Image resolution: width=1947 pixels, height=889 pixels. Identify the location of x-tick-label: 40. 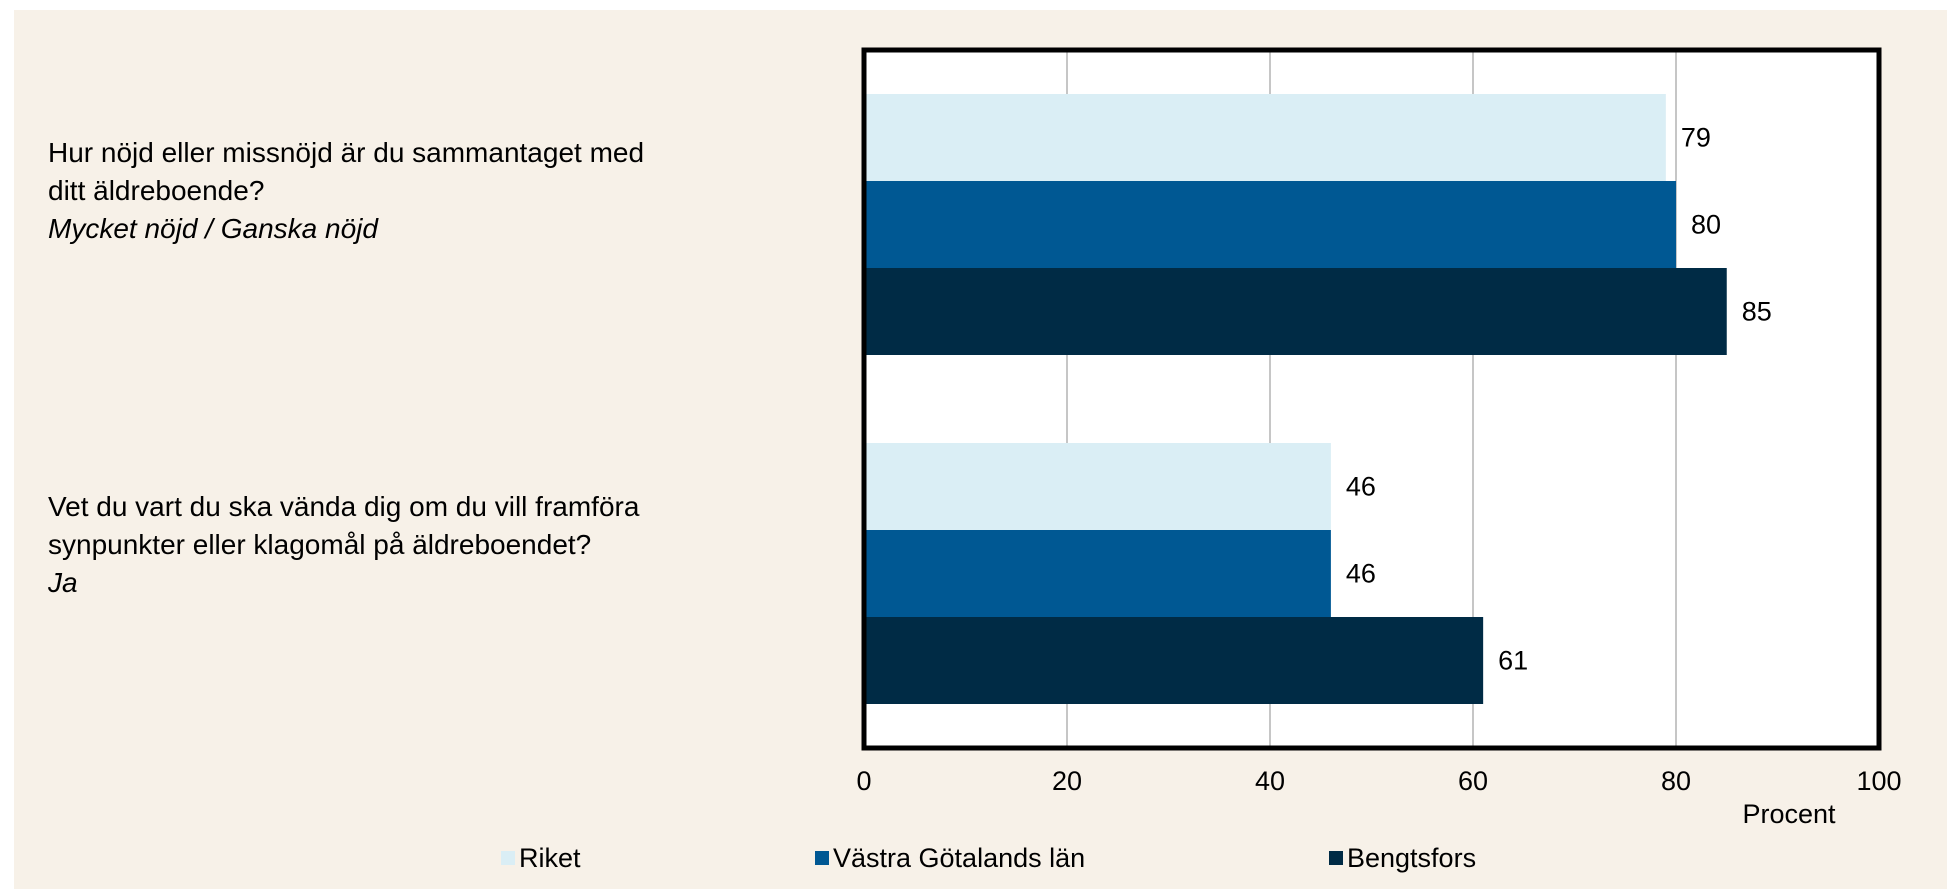
(1270, 781).